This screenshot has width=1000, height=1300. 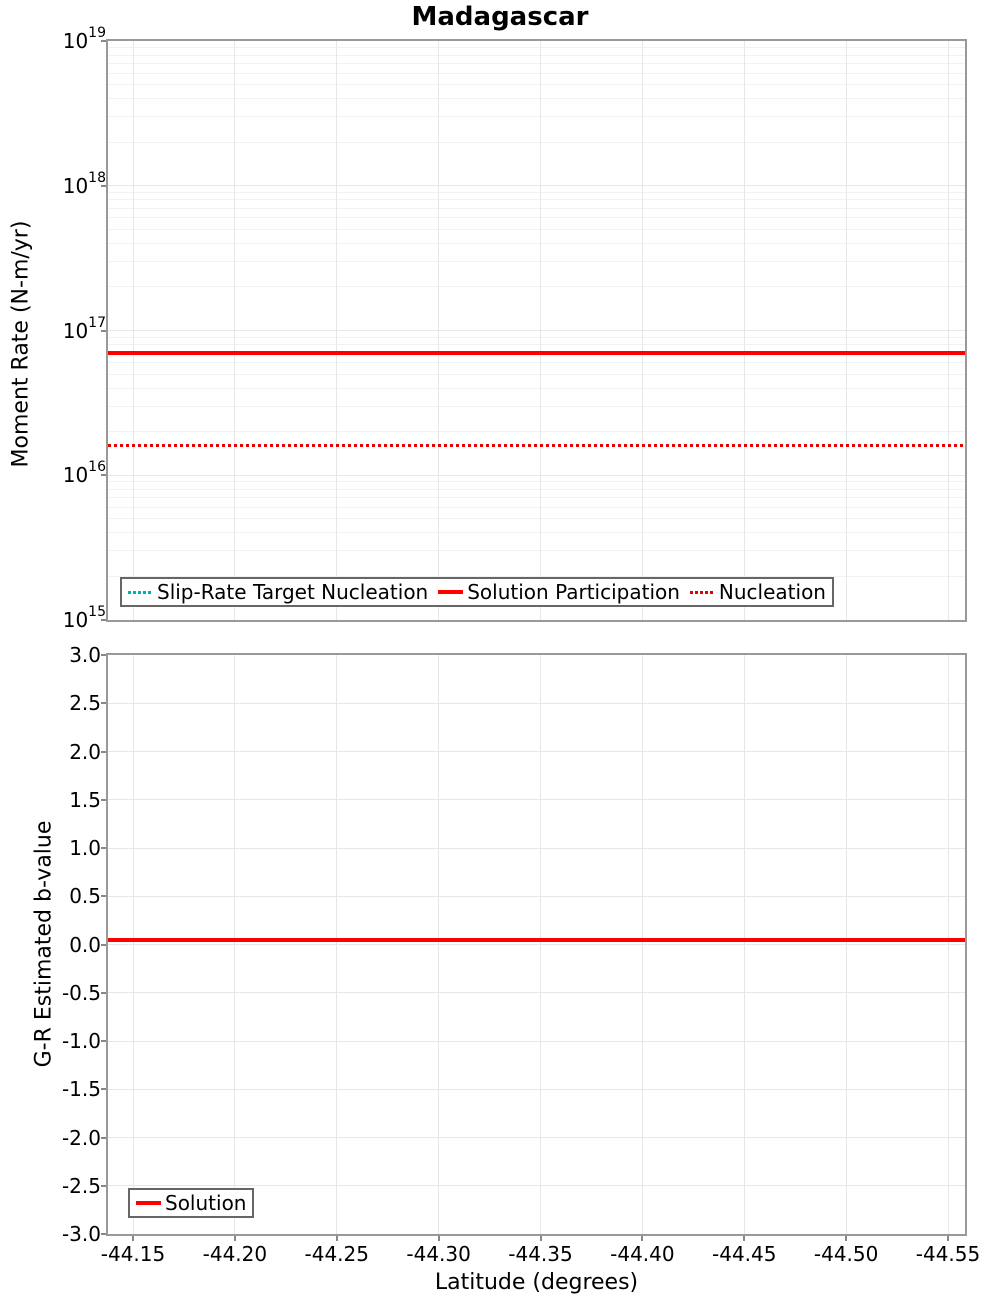 What do you see at coordinates (97, 612) in the screenshot?
I see `ytick-exponent: 15` at bounding box center [97, 612].